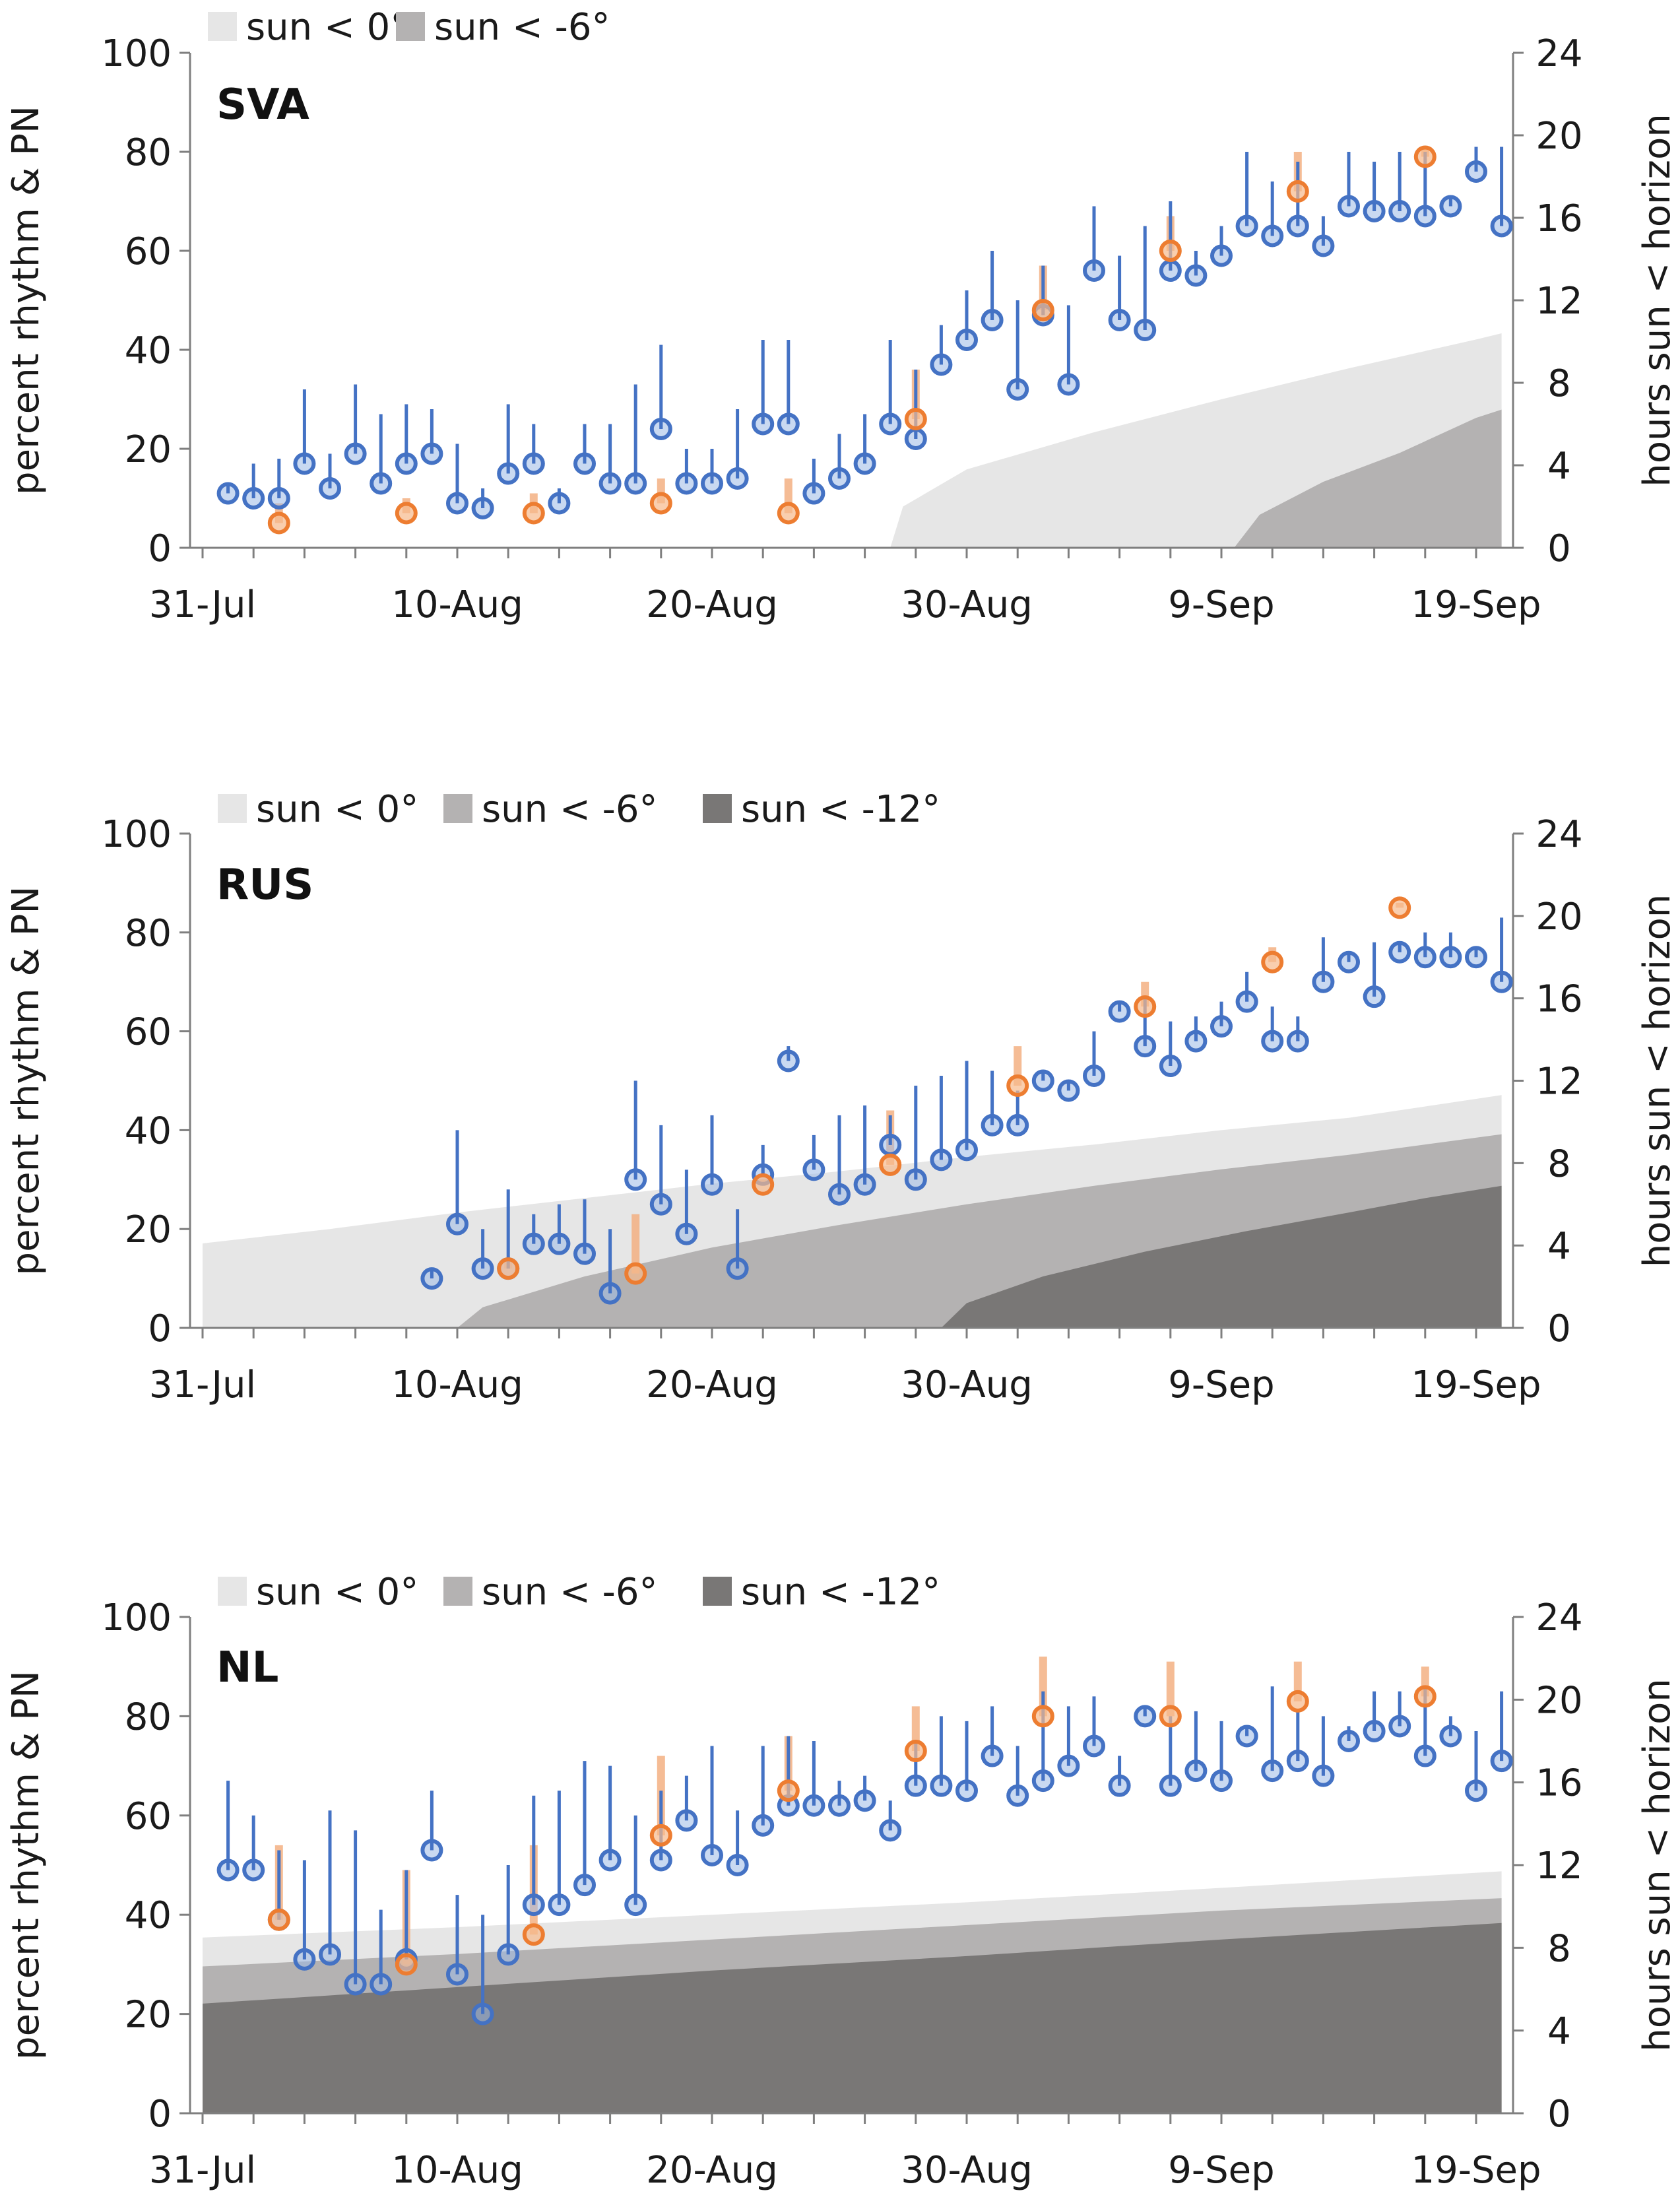  Describe the element at coordinates (247, 1667) in the screenshot. I see `panel-title: NL` at that location.